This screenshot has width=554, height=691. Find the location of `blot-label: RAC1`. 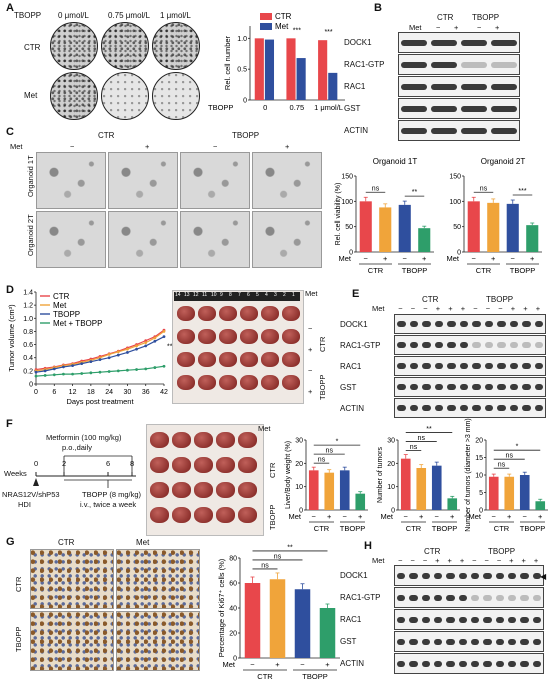

blot-label: RAC1 is located at coordinates (351, 366).